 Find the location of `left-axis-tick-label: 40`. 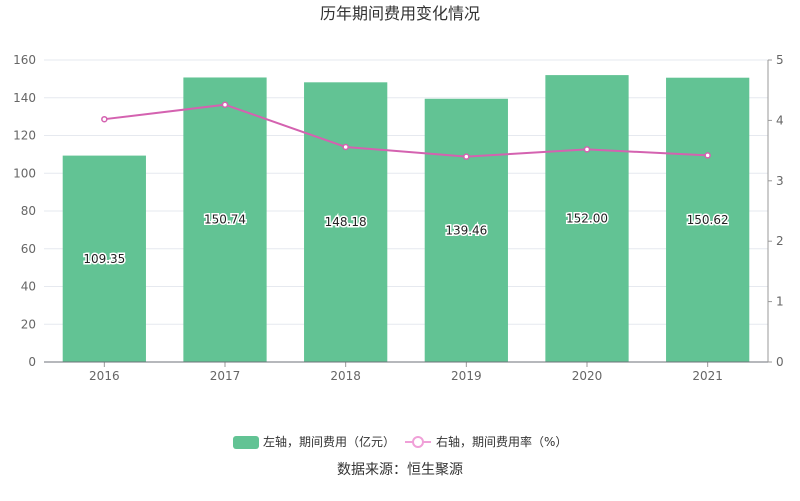

left-axis-tick-label: 40 is located at coordinates (28, 287).